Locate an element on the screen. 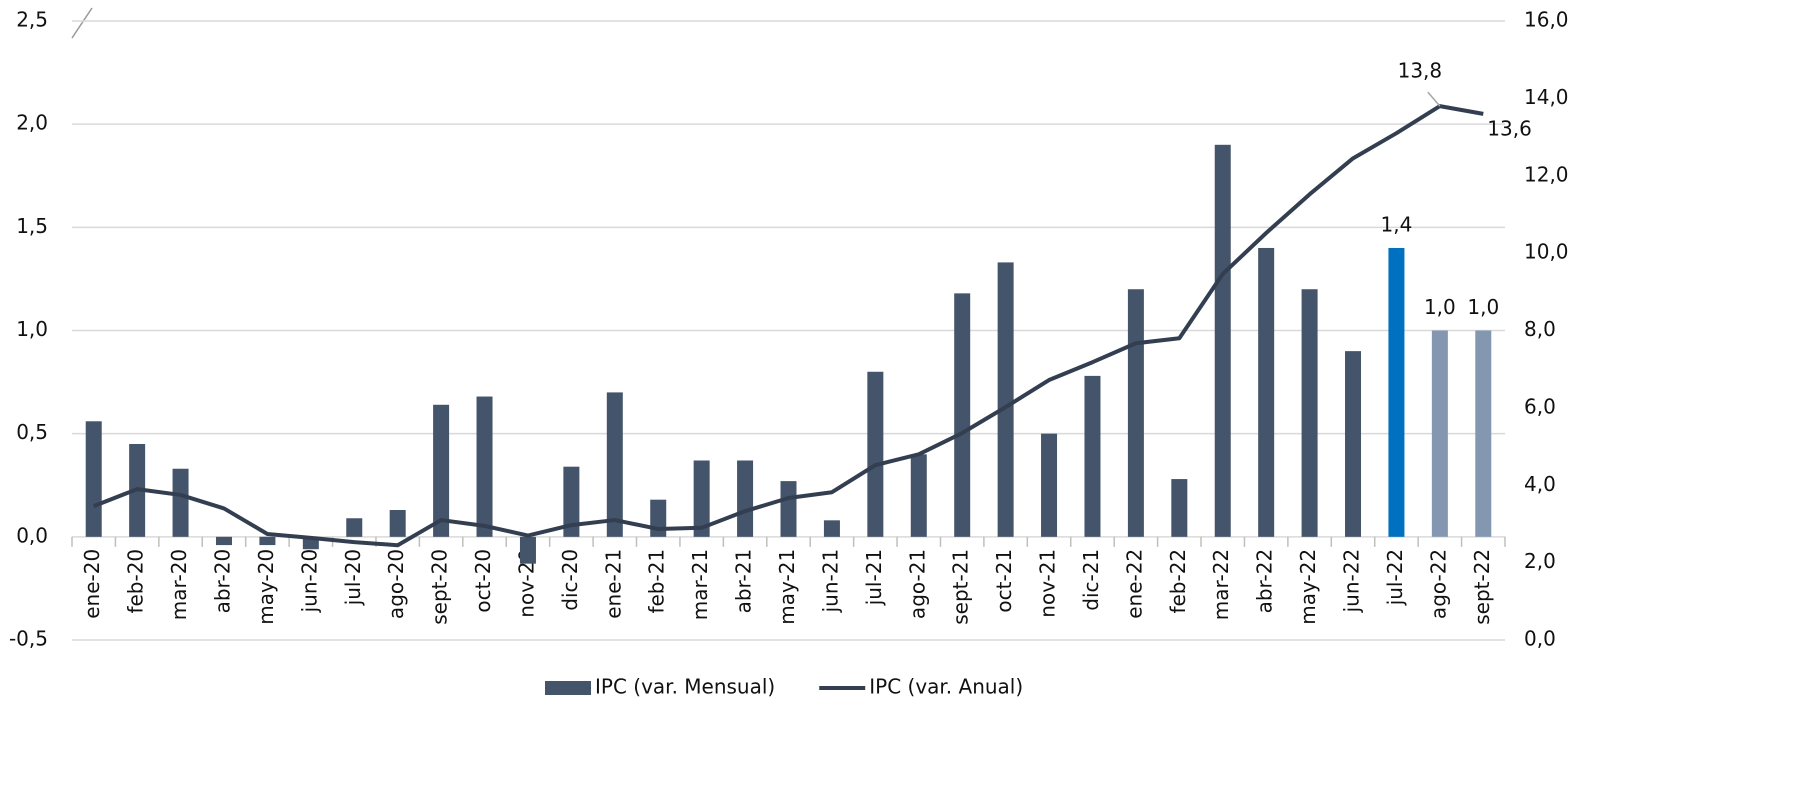 The image size is (1793, 801). leader-line is located at coordinates (1434, 99).